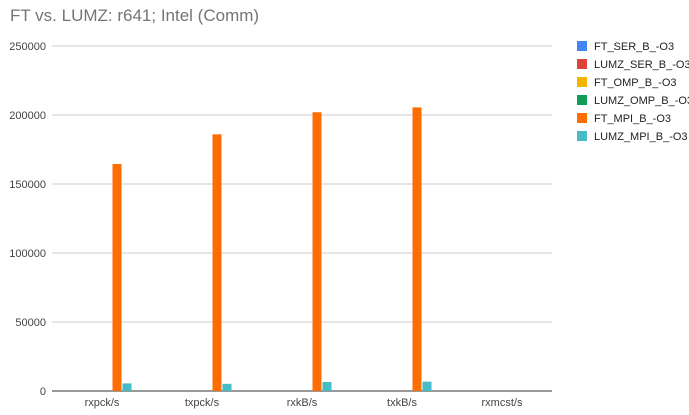 The height and width of the screenshot is (415, 689). What do you see at coordinates (27, 185) in the screenshot?
I see `y-tick-label: 150000` at bounding box center [27, 185].